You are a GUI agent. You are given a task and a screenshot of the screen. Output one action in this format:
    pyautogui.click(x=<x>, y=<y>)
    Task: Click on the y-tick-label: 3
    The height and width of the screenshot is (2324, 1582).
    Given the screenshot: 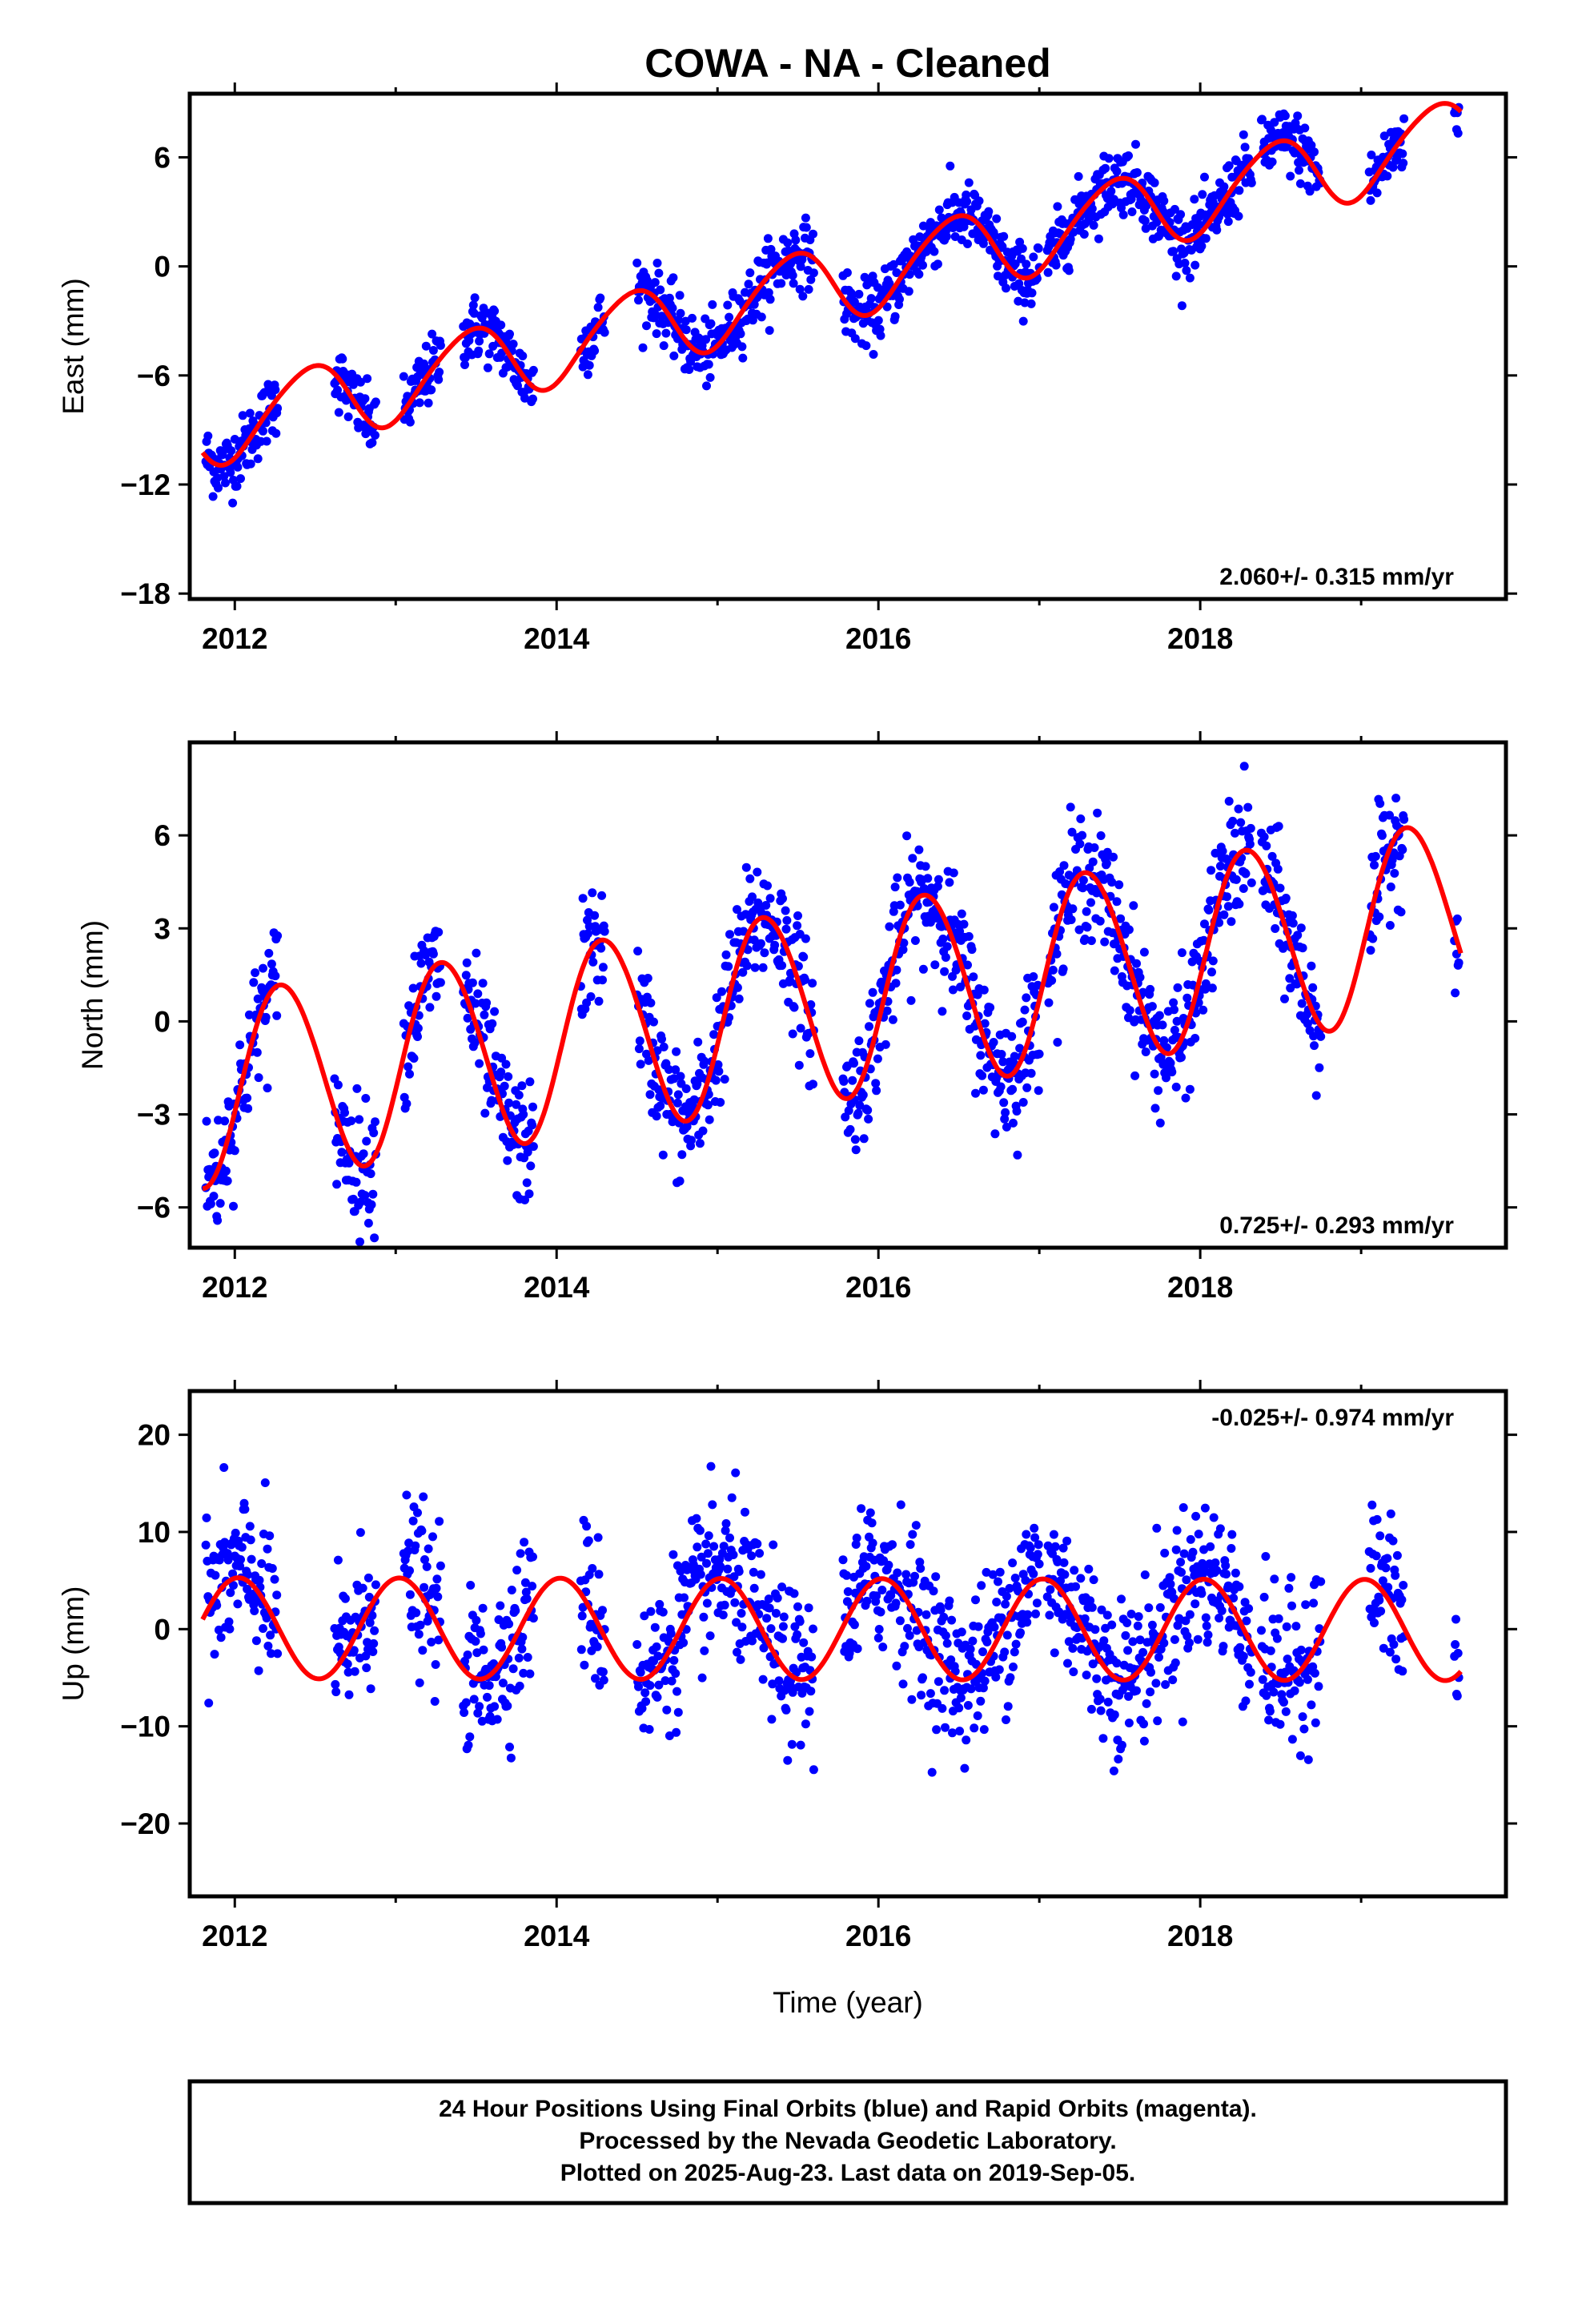 What is the action you would take?
    pyautogui.click(x=162, y=928)
    